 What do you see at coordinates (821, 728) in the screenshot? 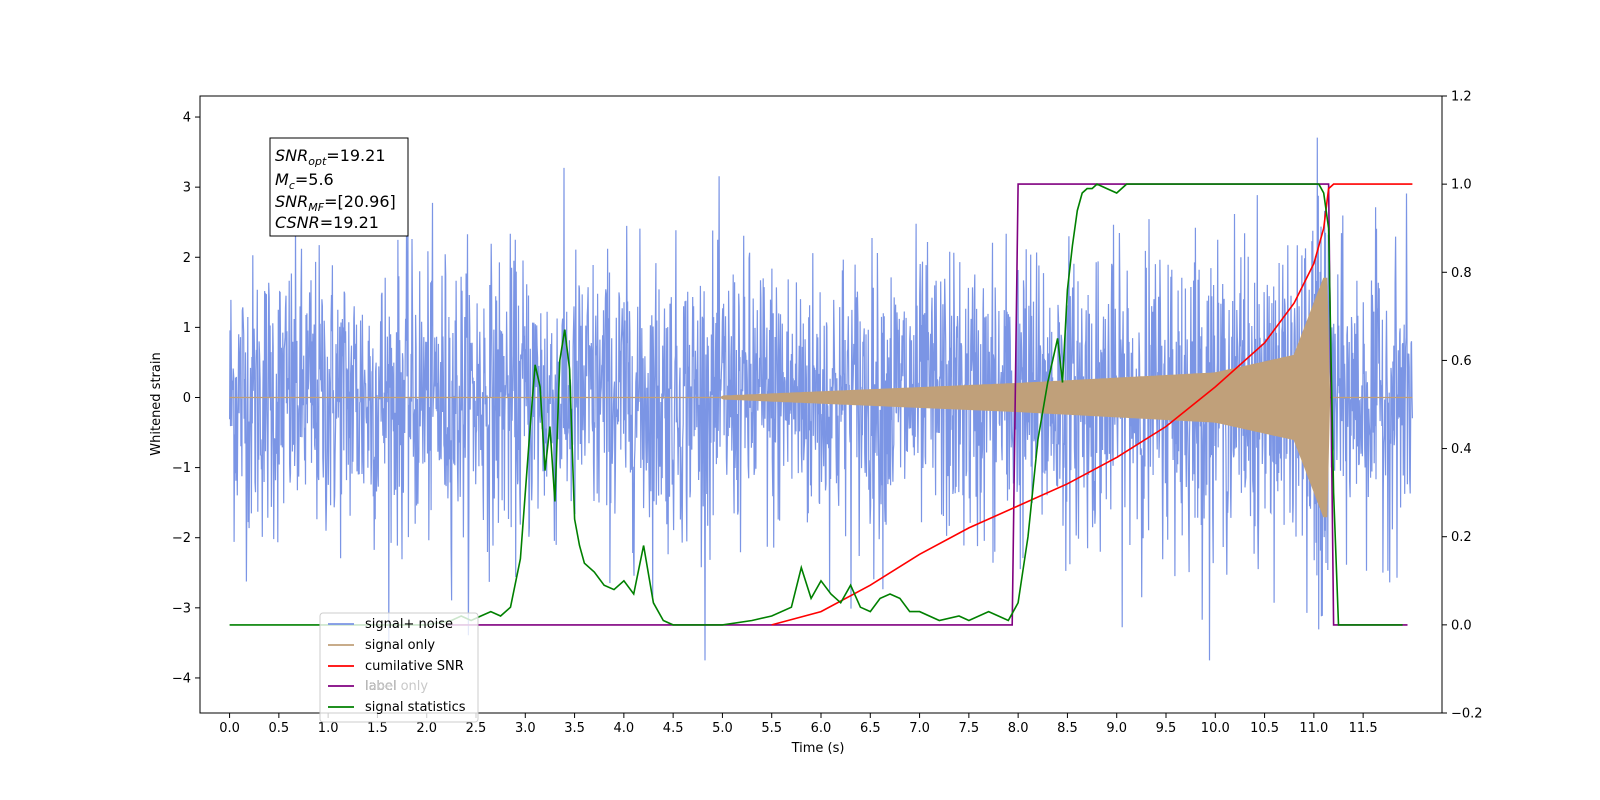
I see `x-tick-label: 6.0` at bounding box center [821, 728].